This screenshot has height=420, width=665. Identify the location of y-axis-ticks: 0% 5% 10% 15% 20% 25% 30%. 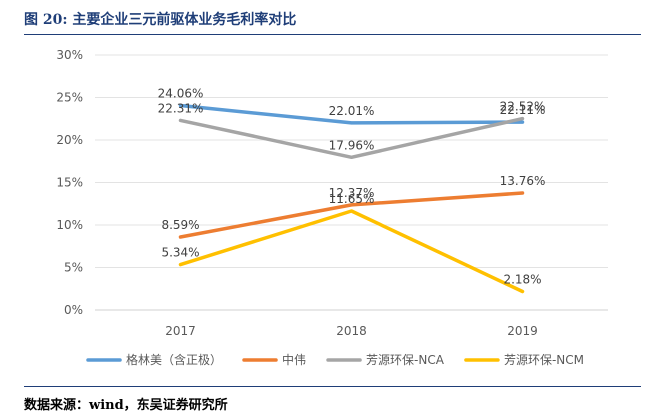
(69, 182).